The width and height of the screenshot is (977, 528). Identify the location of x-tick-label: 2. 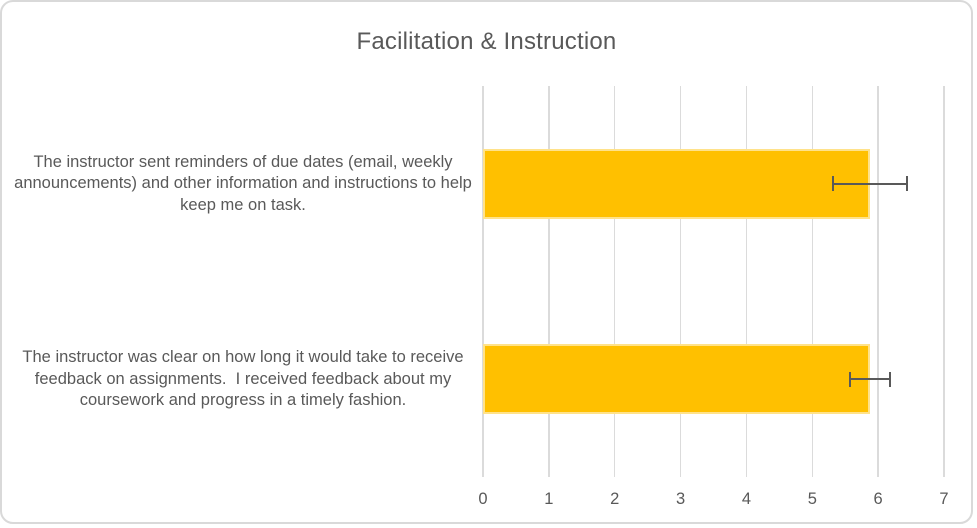
(615, 499).